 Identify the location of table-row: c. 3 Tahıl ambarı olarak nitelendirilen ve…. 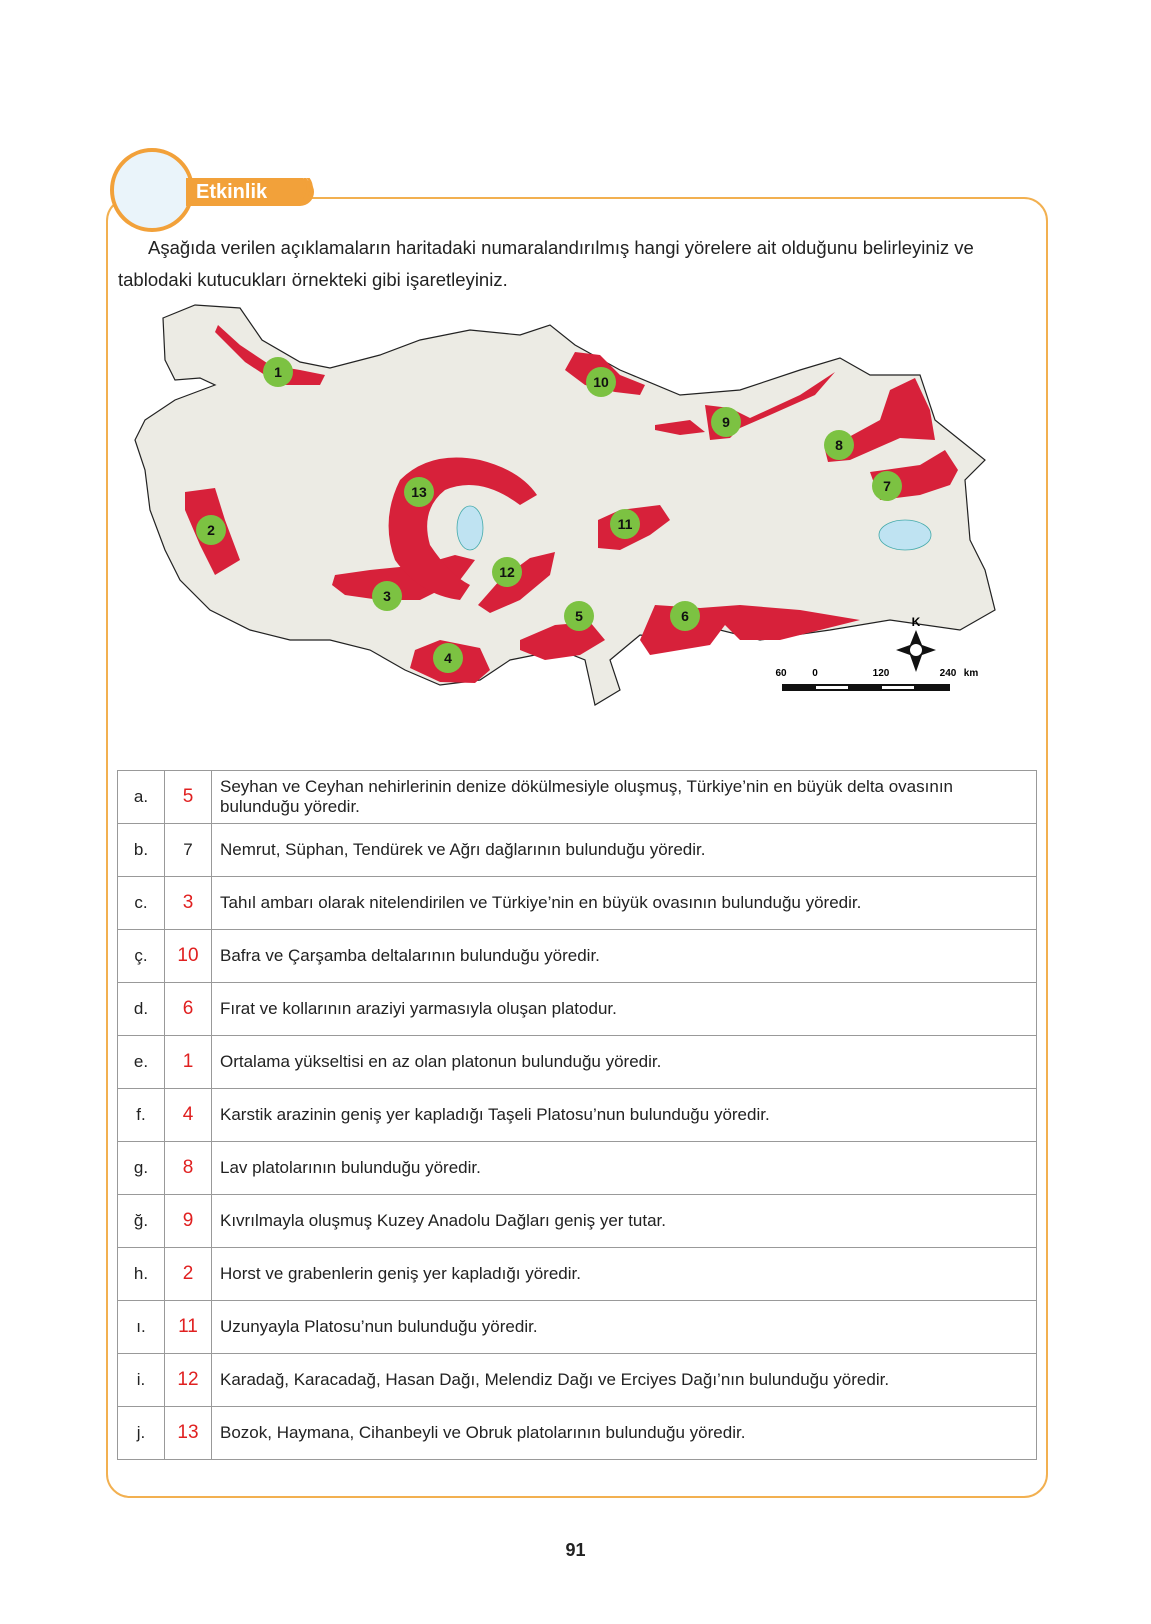
(577, 903).